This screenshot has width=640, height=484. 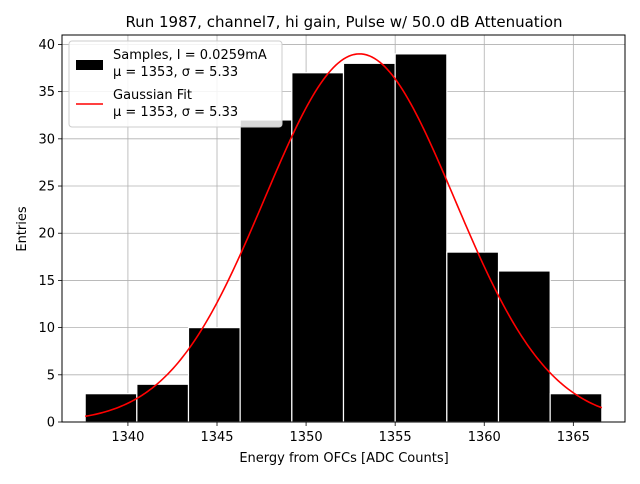 I want to click on legend-box, so click(x=175, y=84).